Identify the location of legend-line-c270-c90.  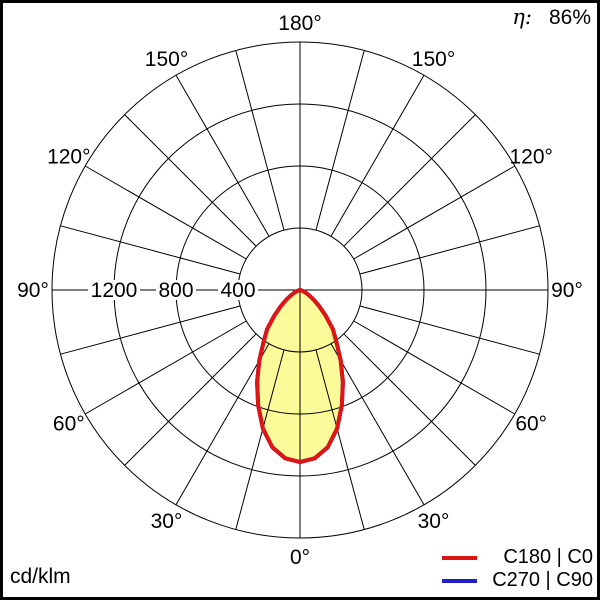
(459, 580).